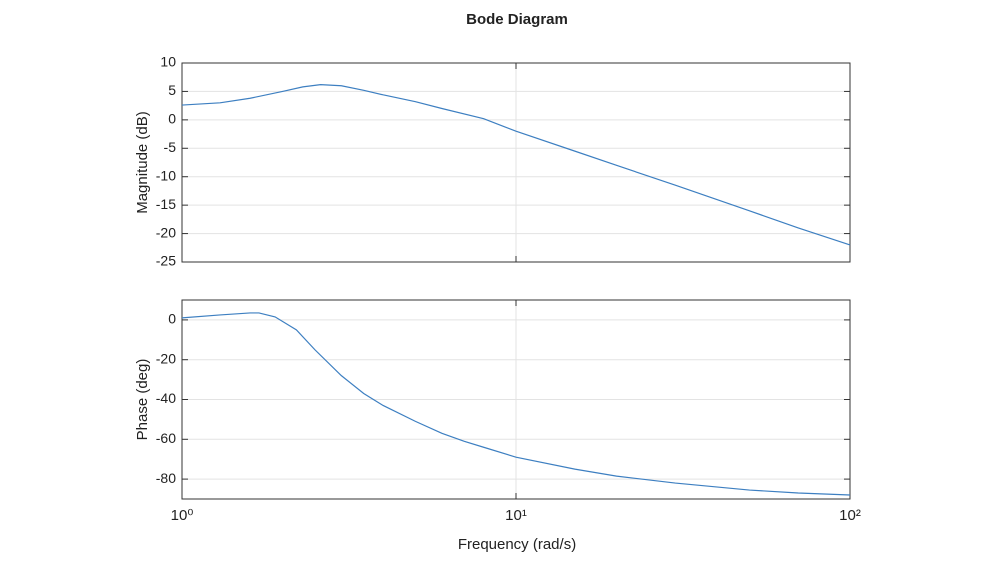 The height and width of the screenshot is (567, 1000). What do you see at coordinates (142, 400) in the screenshot?
I see `y-axis-label: Phase (deg)` at bounding box center [142, 400].